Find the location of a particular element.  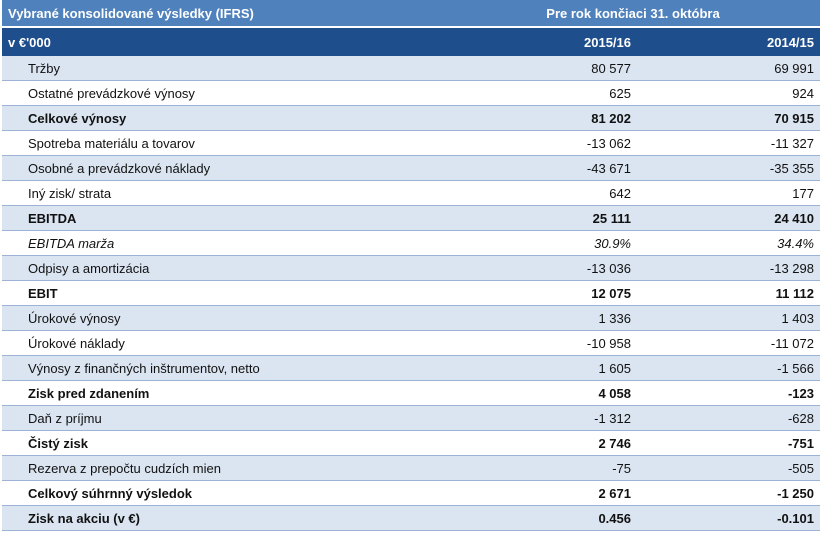

row-label: Celkový súhrnný výsledok is located at coordinates (224, 493).